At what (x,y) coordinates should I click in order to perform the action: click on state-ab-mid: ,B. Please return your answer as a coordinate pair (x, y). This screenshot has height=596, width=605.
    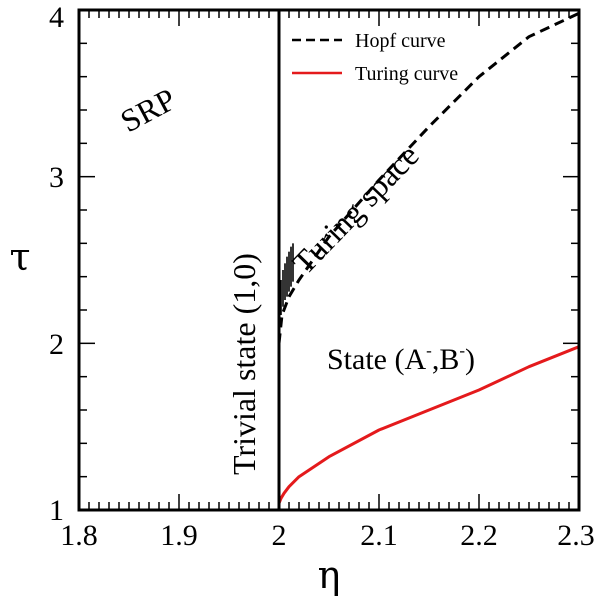
    Looking at the image, I should click on (446, 359).